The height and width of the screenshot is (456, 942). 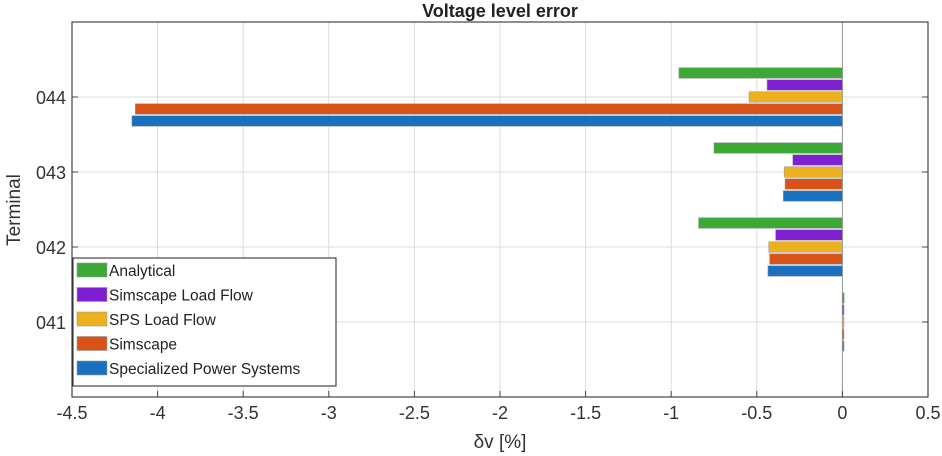 What do you see at coordinates (500, 442) in the screenshot?
I see `x-axis-label: δv [%]` at bounding box center [500, 442].